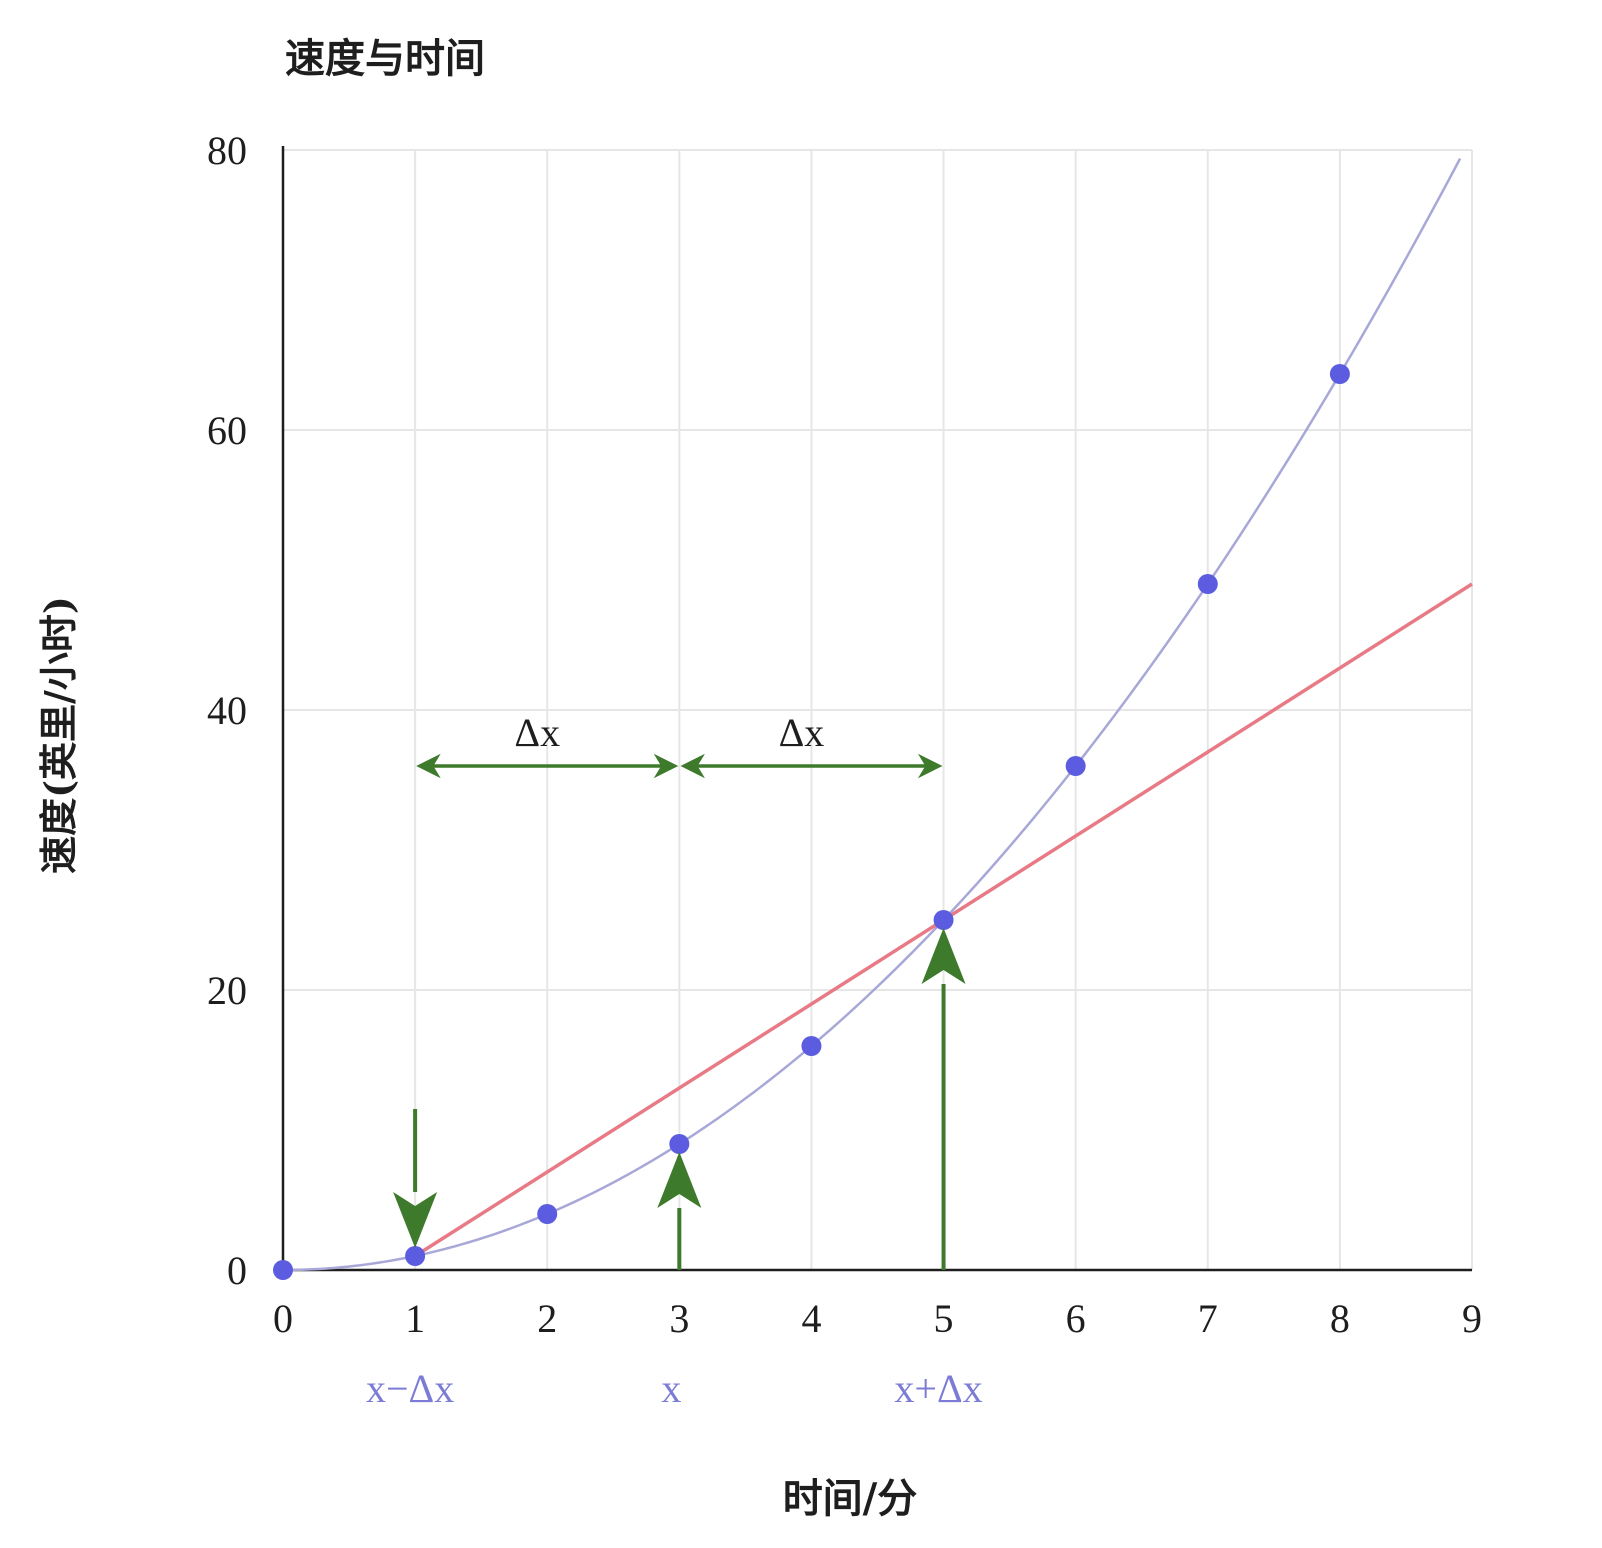 Image resolution: width=1602 pixels, height=1548 pixels. I want to click on y-tick-label: 20, so click(227, 990).